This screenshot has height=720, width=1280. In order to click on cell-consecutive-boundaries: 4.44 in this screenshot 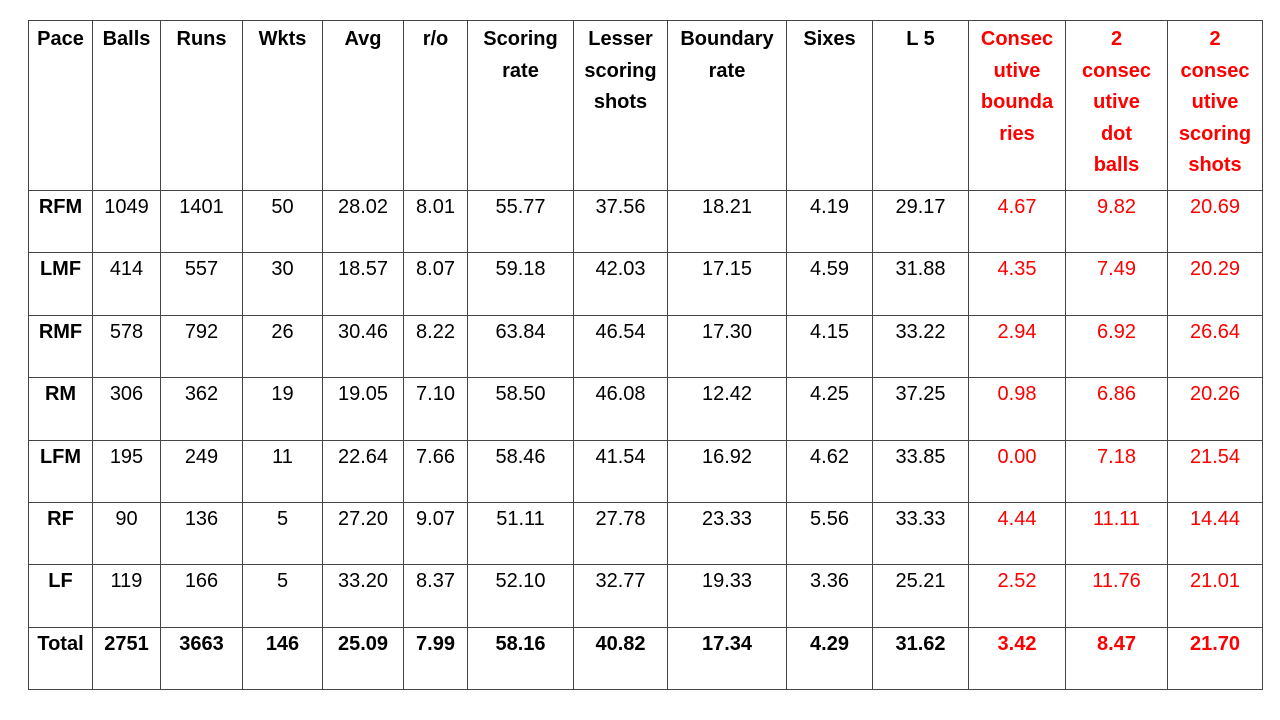, I will do `click(1017, 533)`.